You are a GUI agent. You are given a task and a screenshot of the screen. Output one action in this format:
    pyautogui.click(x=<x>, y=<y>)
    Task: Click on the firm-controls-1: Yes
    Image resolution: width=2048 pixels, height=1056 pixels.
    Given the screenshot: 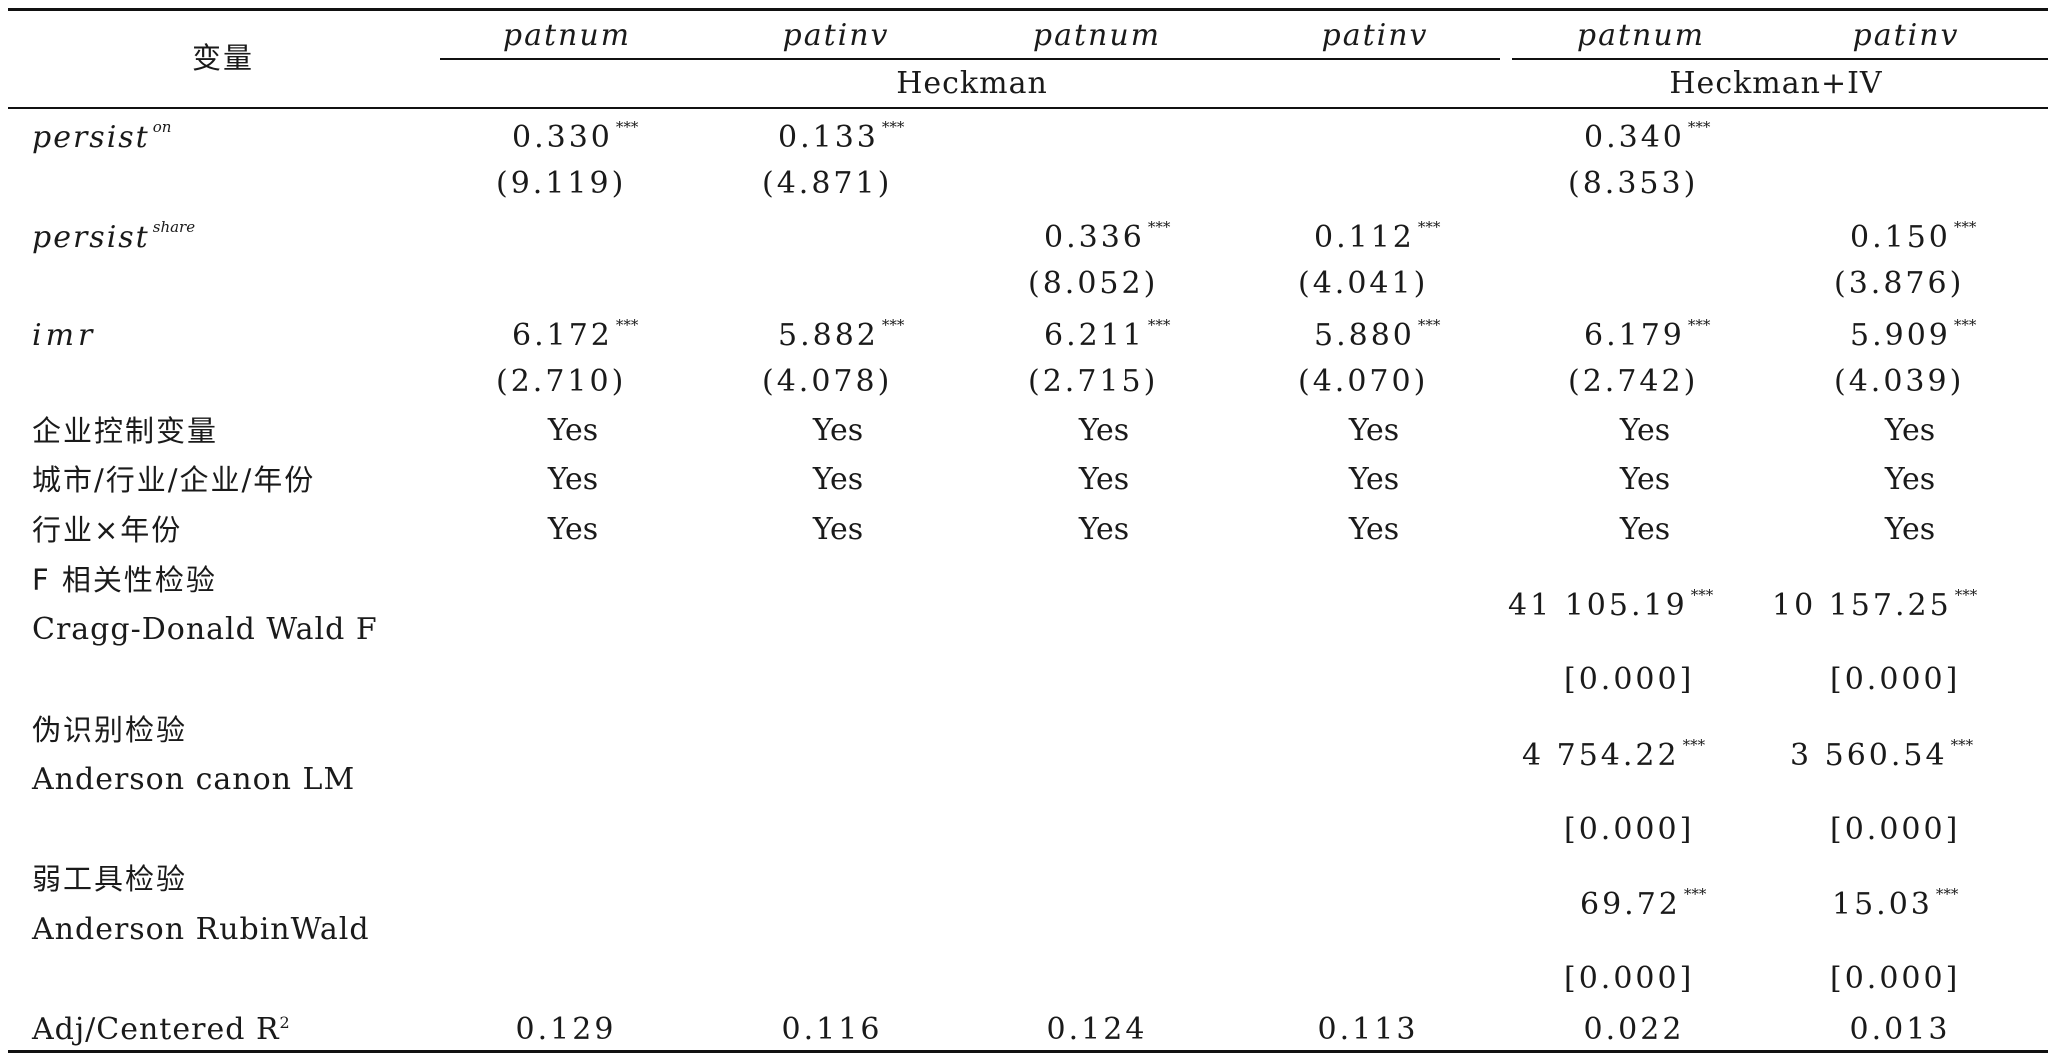 What is the action you would take?
    pyautogui.click(x=573, y=430)
    